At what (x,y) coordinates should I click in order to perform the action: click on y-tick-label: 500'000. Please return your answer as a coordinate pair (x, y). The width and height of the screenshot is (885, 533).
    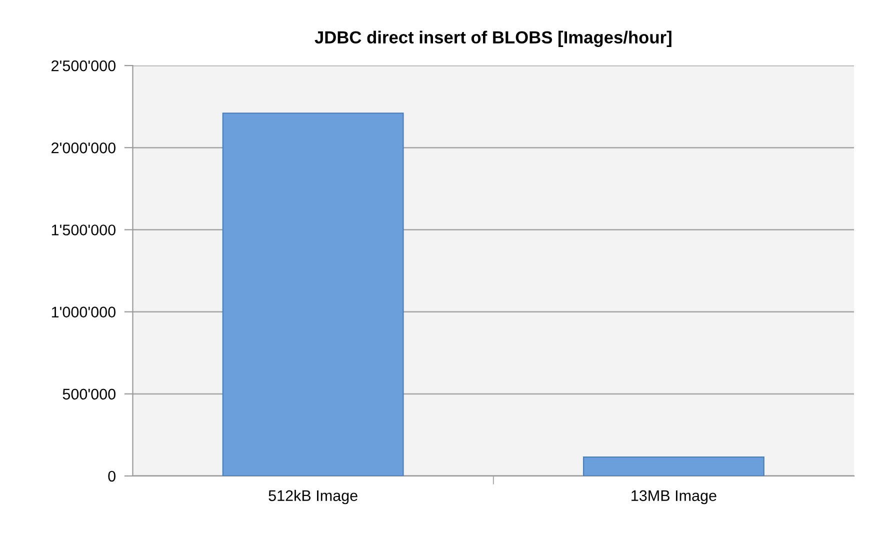
    Looking at the image, I should click on (89, 394).